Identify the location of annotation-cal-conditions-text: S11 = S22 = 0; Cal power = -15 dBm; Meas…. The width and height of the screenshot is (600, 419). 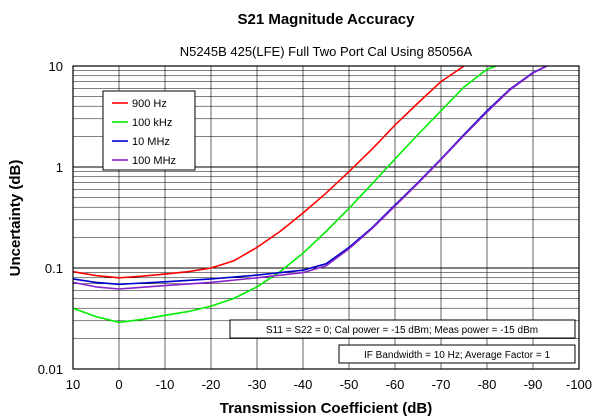
(402, 330).